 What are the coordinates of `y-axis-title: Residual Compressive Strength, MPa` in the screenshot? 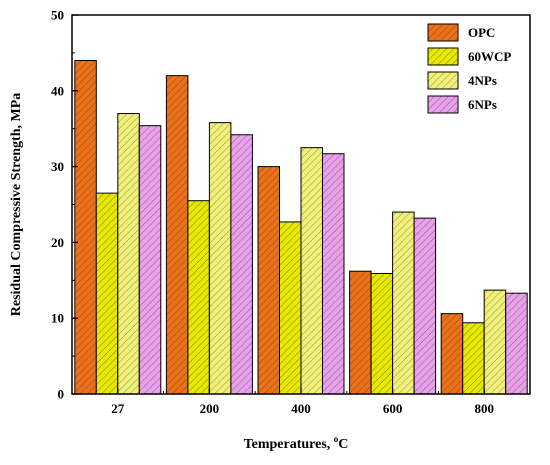 It's located at (16, 204).